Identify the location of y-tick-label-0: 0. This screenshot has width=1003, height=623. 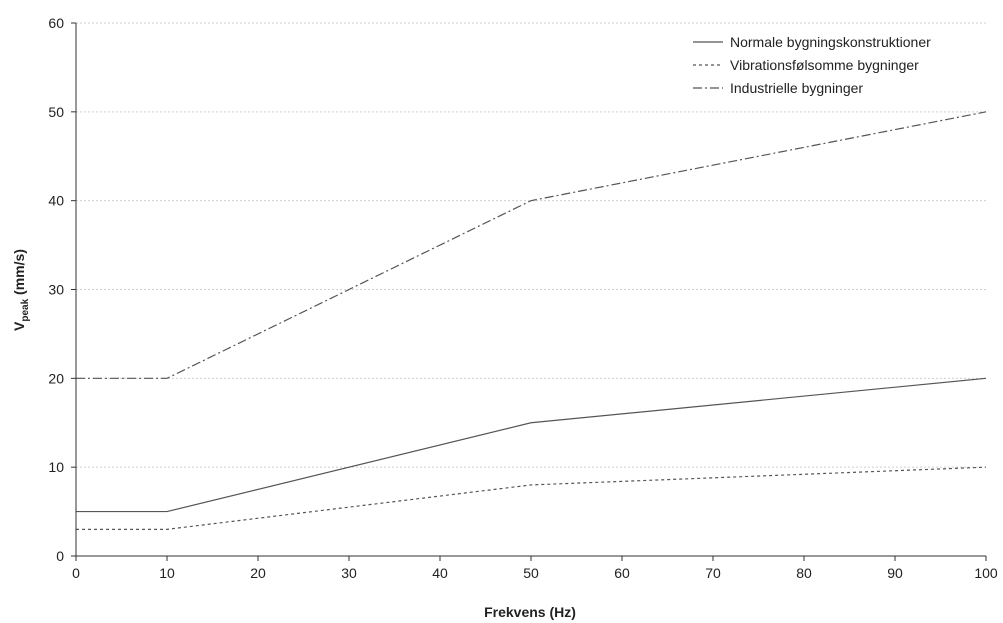
(60, 556).